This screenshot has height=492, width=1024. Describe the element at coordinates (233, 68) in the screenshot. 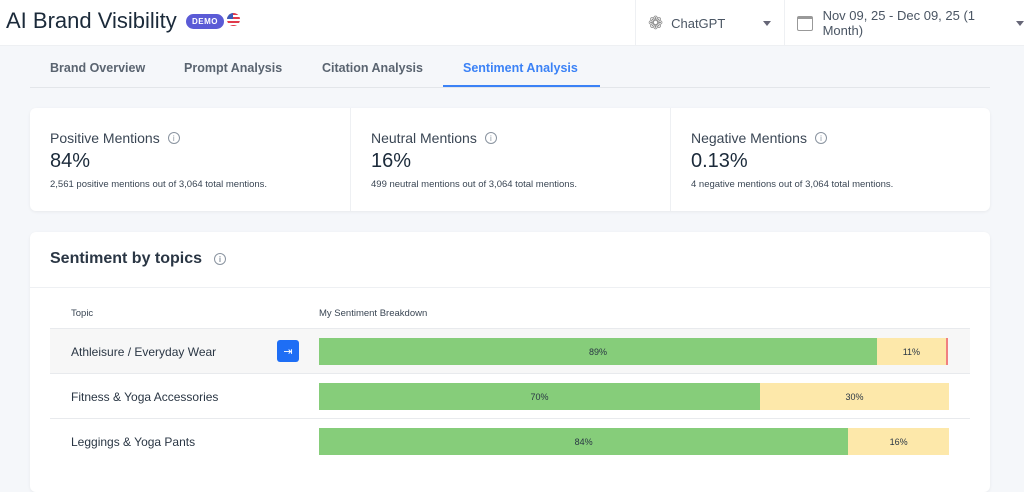

I see `tab-prompt-analysis: Prompt Analysis` at that location.